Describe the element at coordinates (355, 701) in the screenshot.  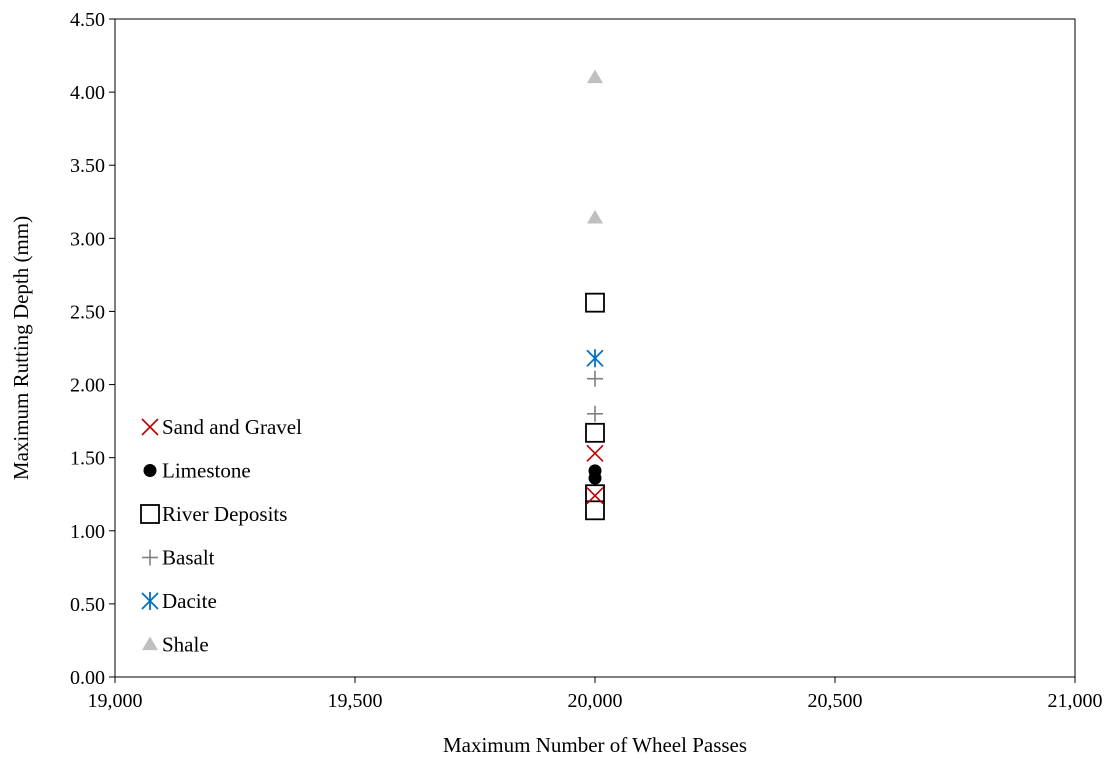
I see `x-tick-label: 19,500` at that location.